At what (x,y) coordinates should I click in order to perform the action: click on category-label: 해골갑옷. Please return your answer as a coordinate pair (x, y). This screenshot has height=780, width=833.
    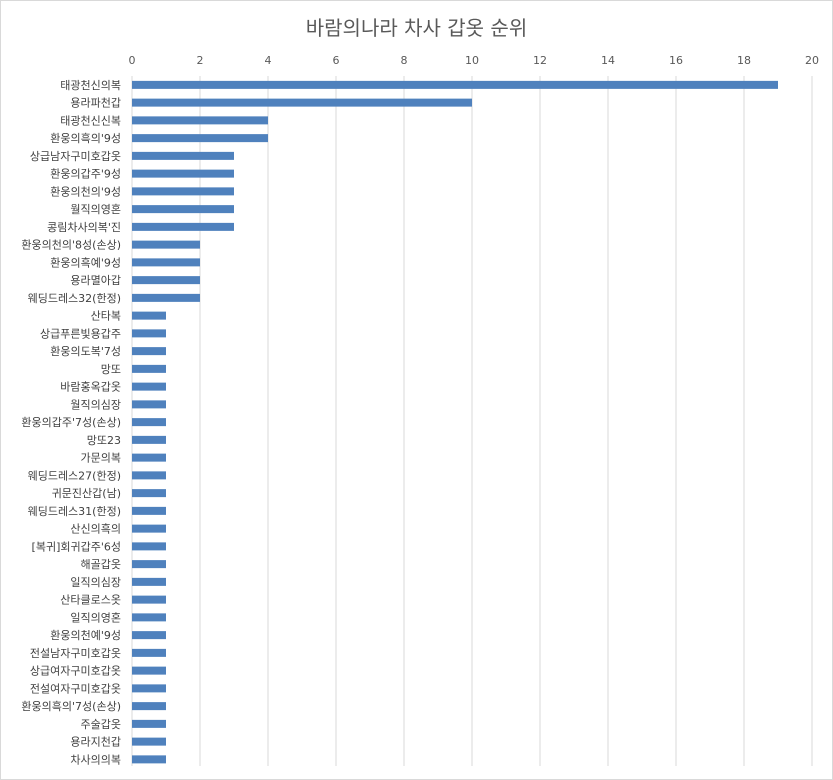
    Looking at the image, I should click on (101, 564).